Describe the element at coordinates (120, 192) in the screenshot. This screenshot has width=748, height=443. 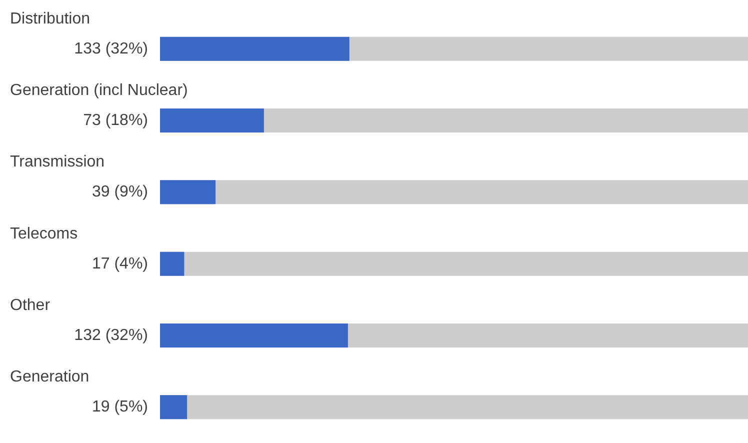
I see `data-label: 39 (9%)` at that location.